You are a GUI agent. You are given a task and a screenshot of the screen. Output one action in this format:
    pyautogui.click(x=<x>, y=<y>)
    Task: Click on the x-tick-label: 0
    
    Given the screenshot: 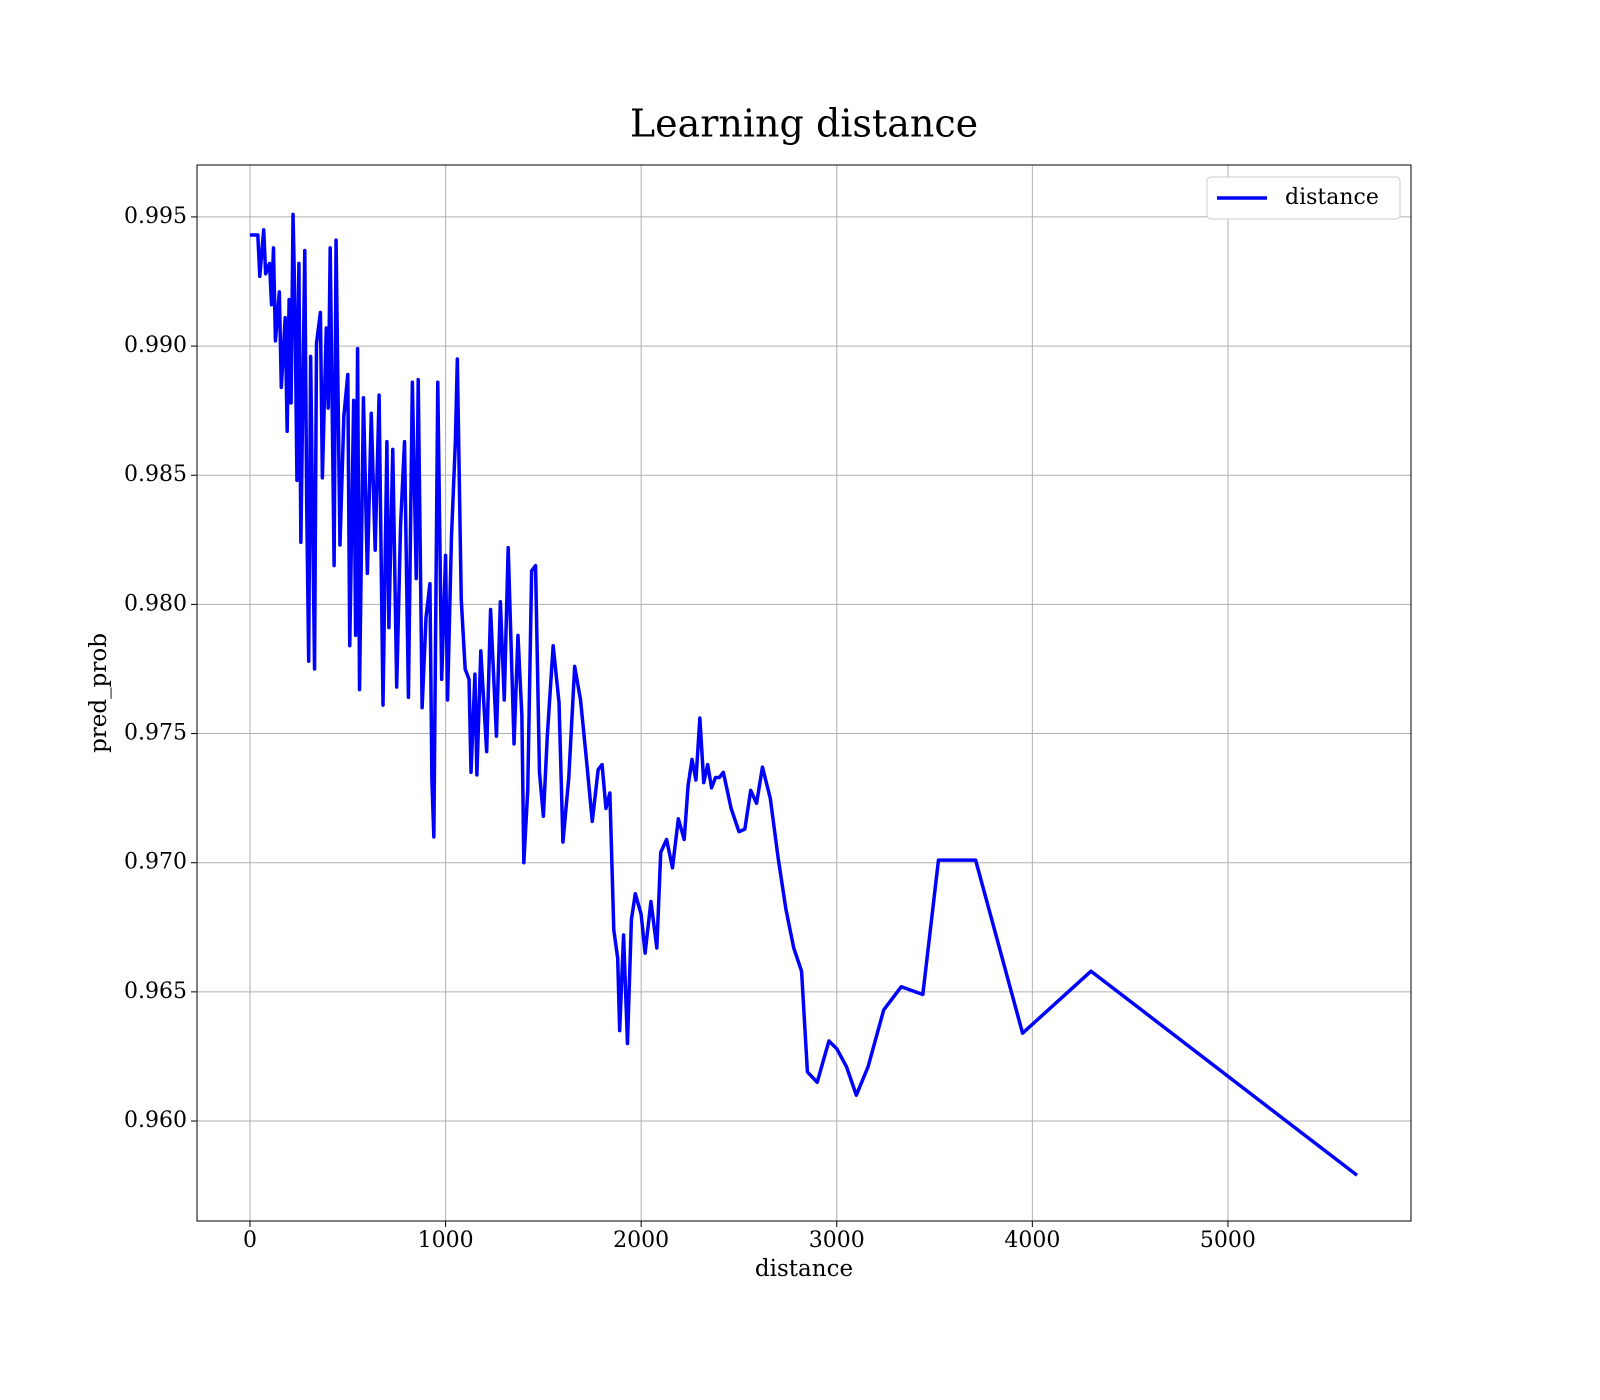 What is the action you would take?
    pyautogui.click(x=250, y=1240)
    